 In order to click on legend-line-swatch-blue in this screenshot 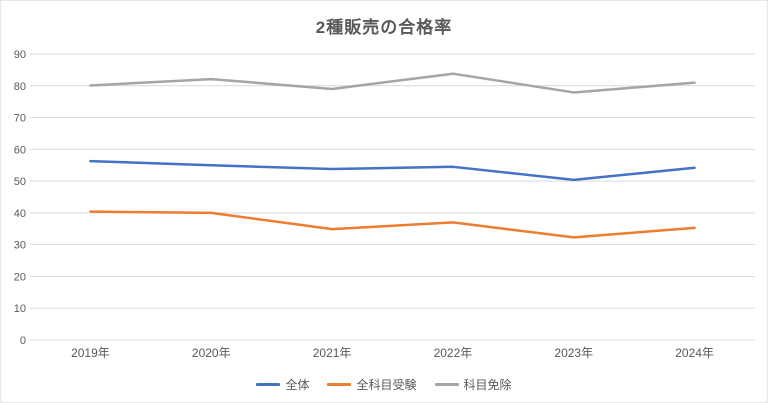, I will do `click(268, 384)`.